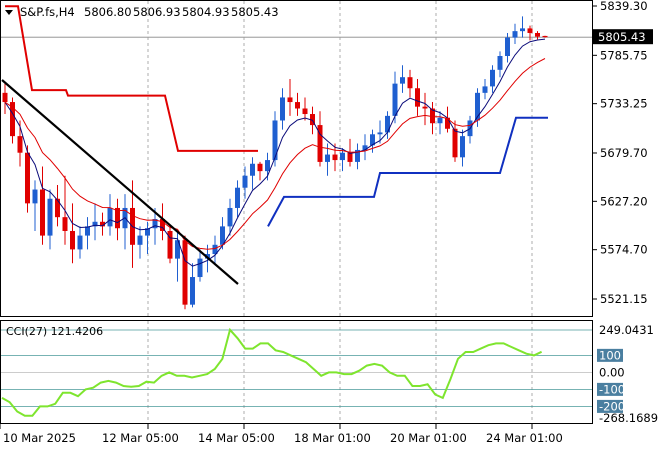  What do you see at coordinates (255, 12) in the screenshot?
I see `ohlc-close: 5805.43` at bounding box center [255, 12].